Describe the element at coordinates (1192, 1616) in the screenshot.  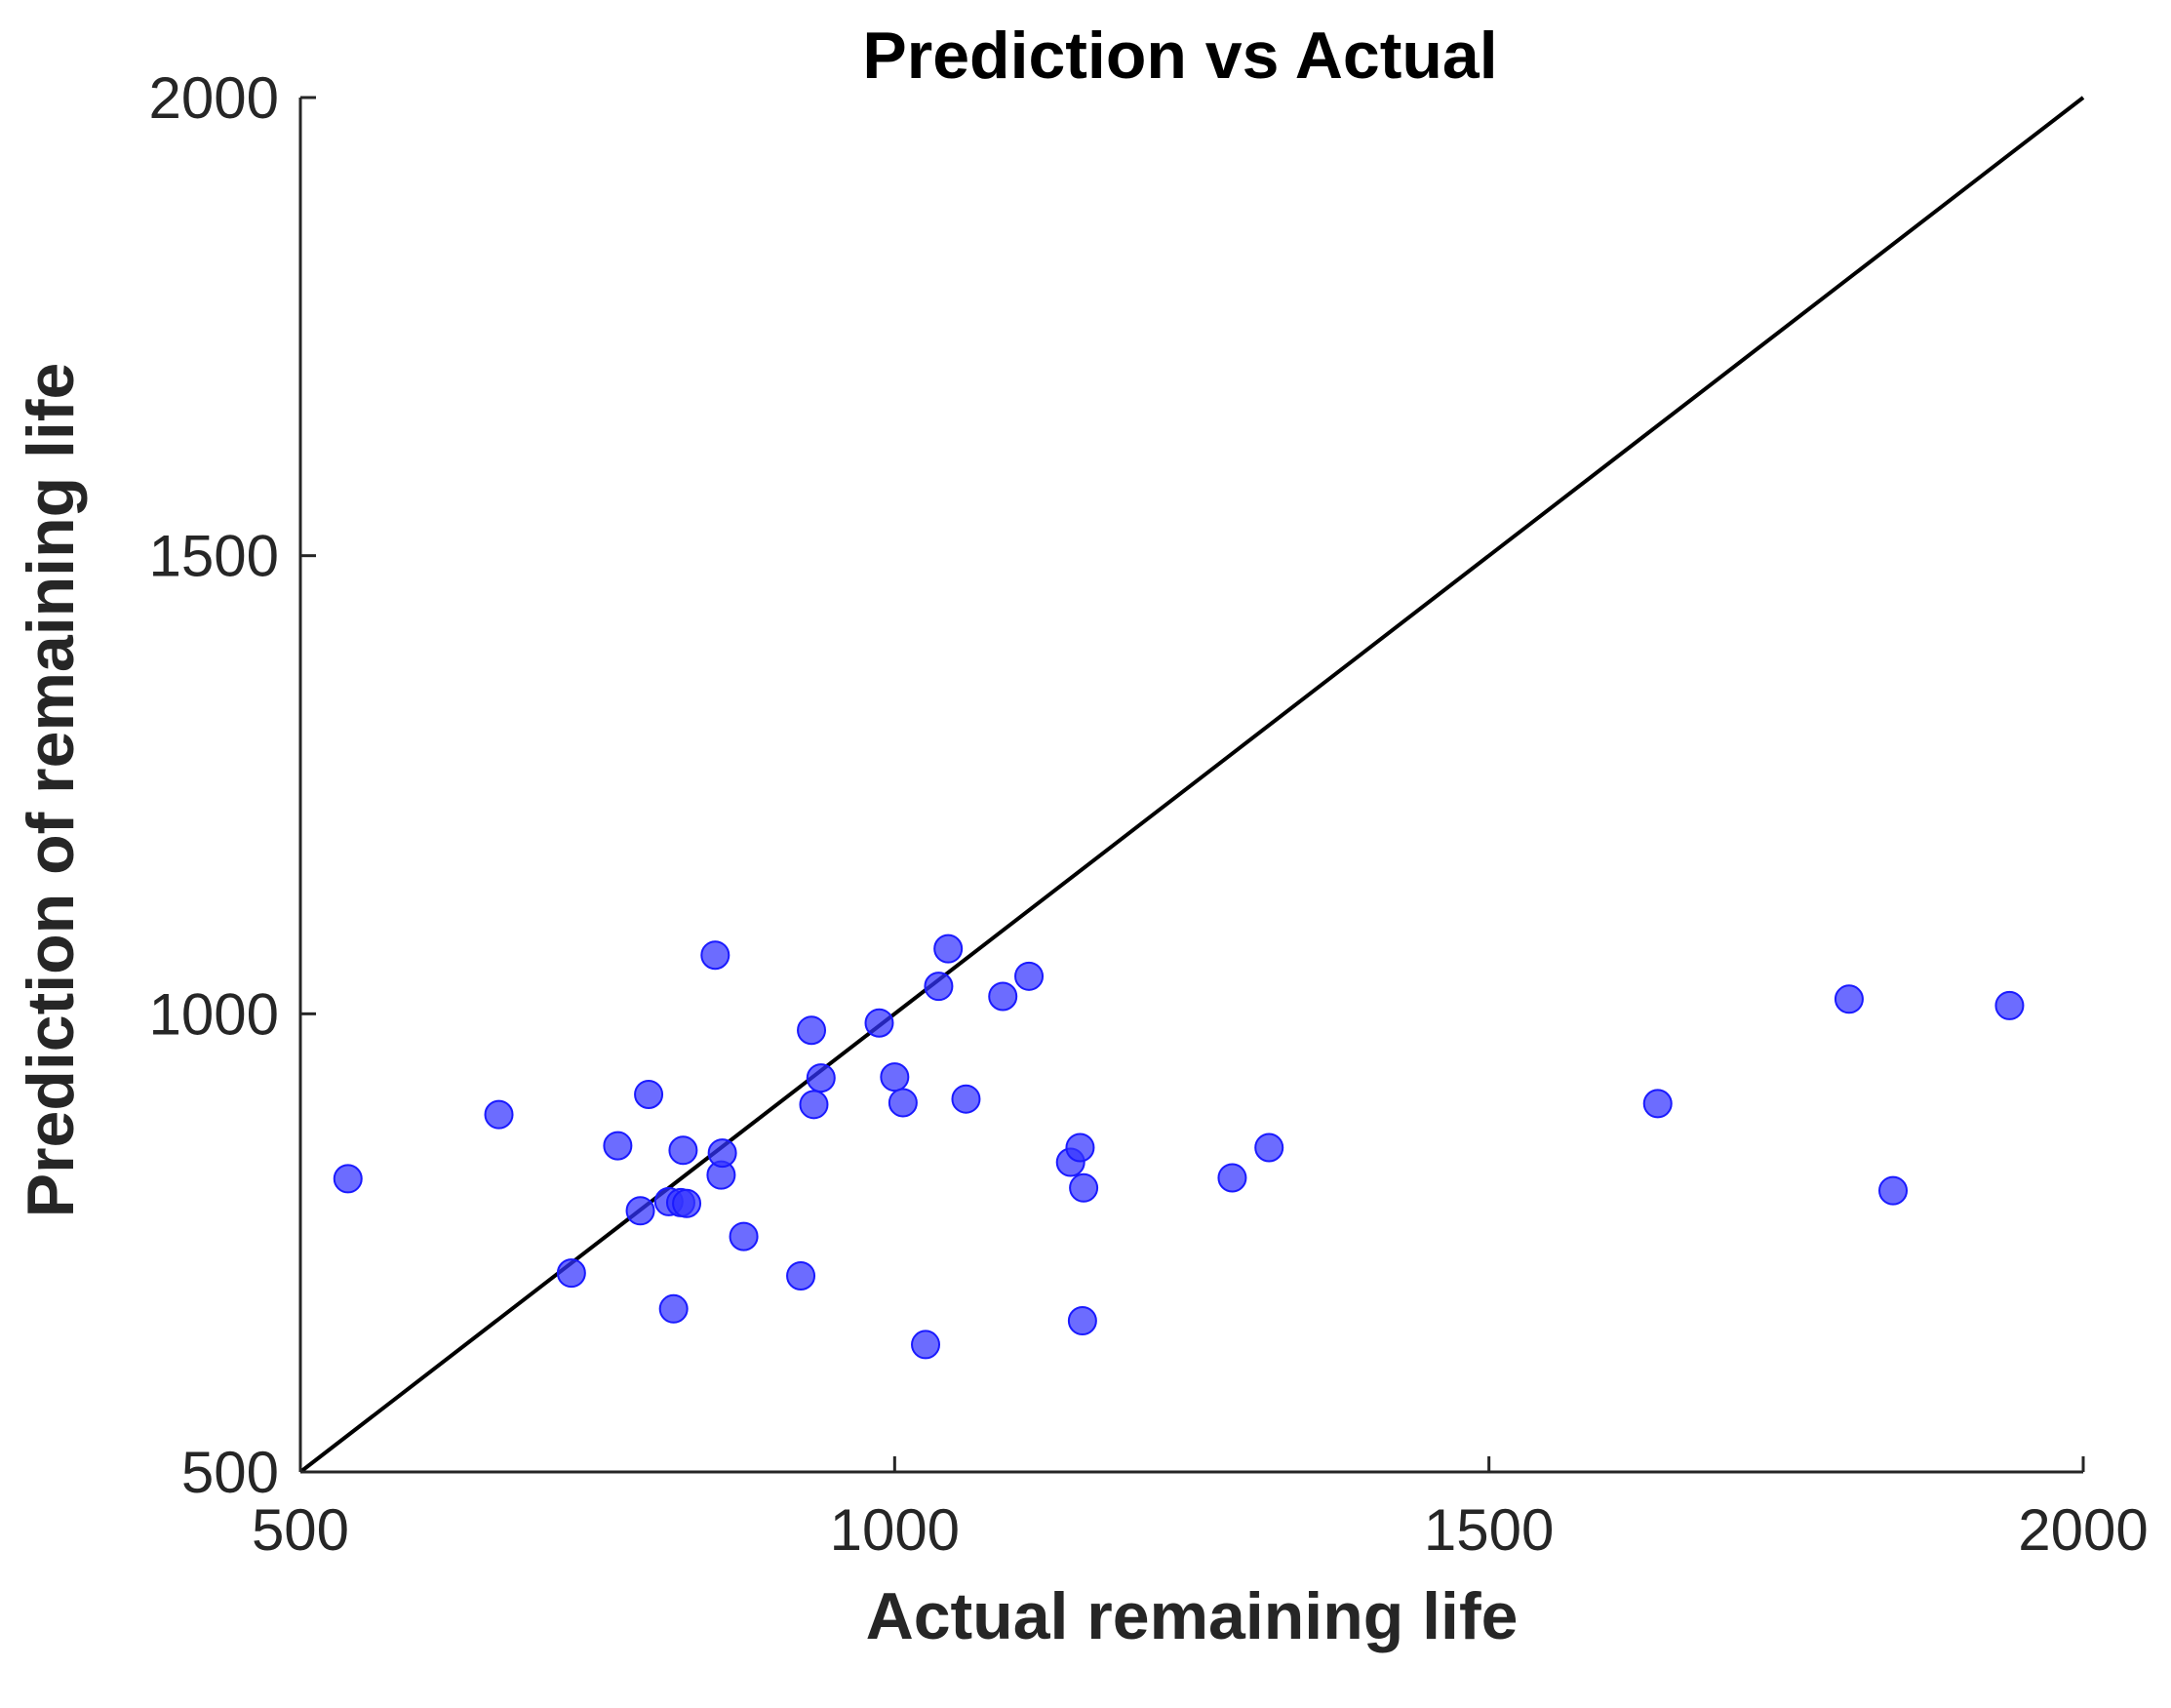
I see `x-axis-label: Actual remaining life` at that location.